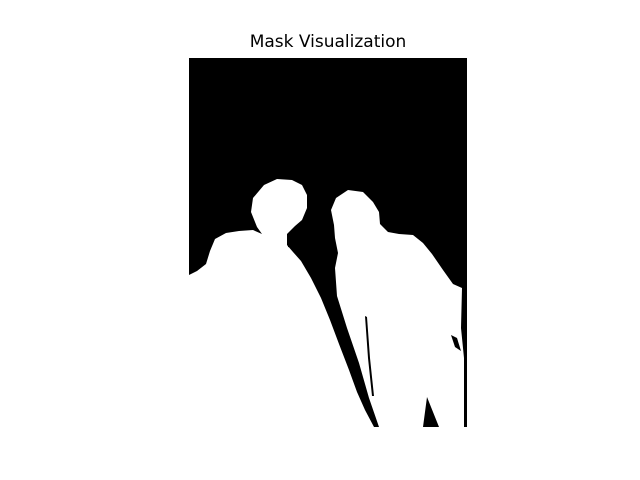  What do you see at coordinates (397, 308) in the screenshot?
I see `mask-silhouette-right` at bounding box center [397, 308].